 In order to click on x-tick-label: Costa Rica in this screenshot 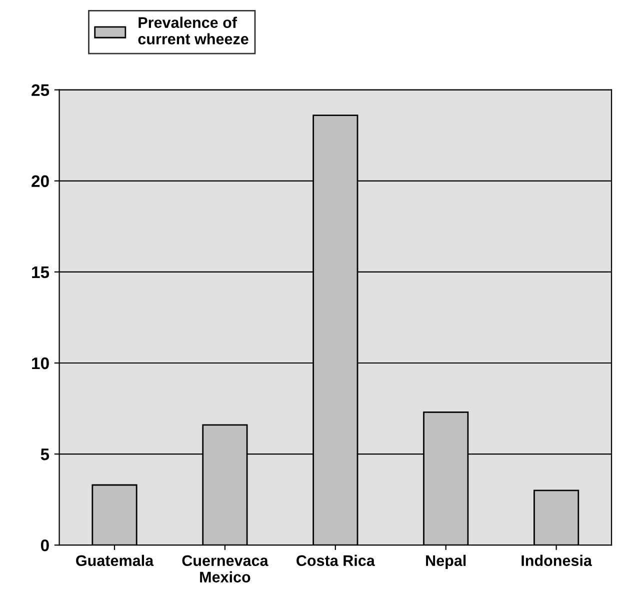, I will do `click(335, 560)`.